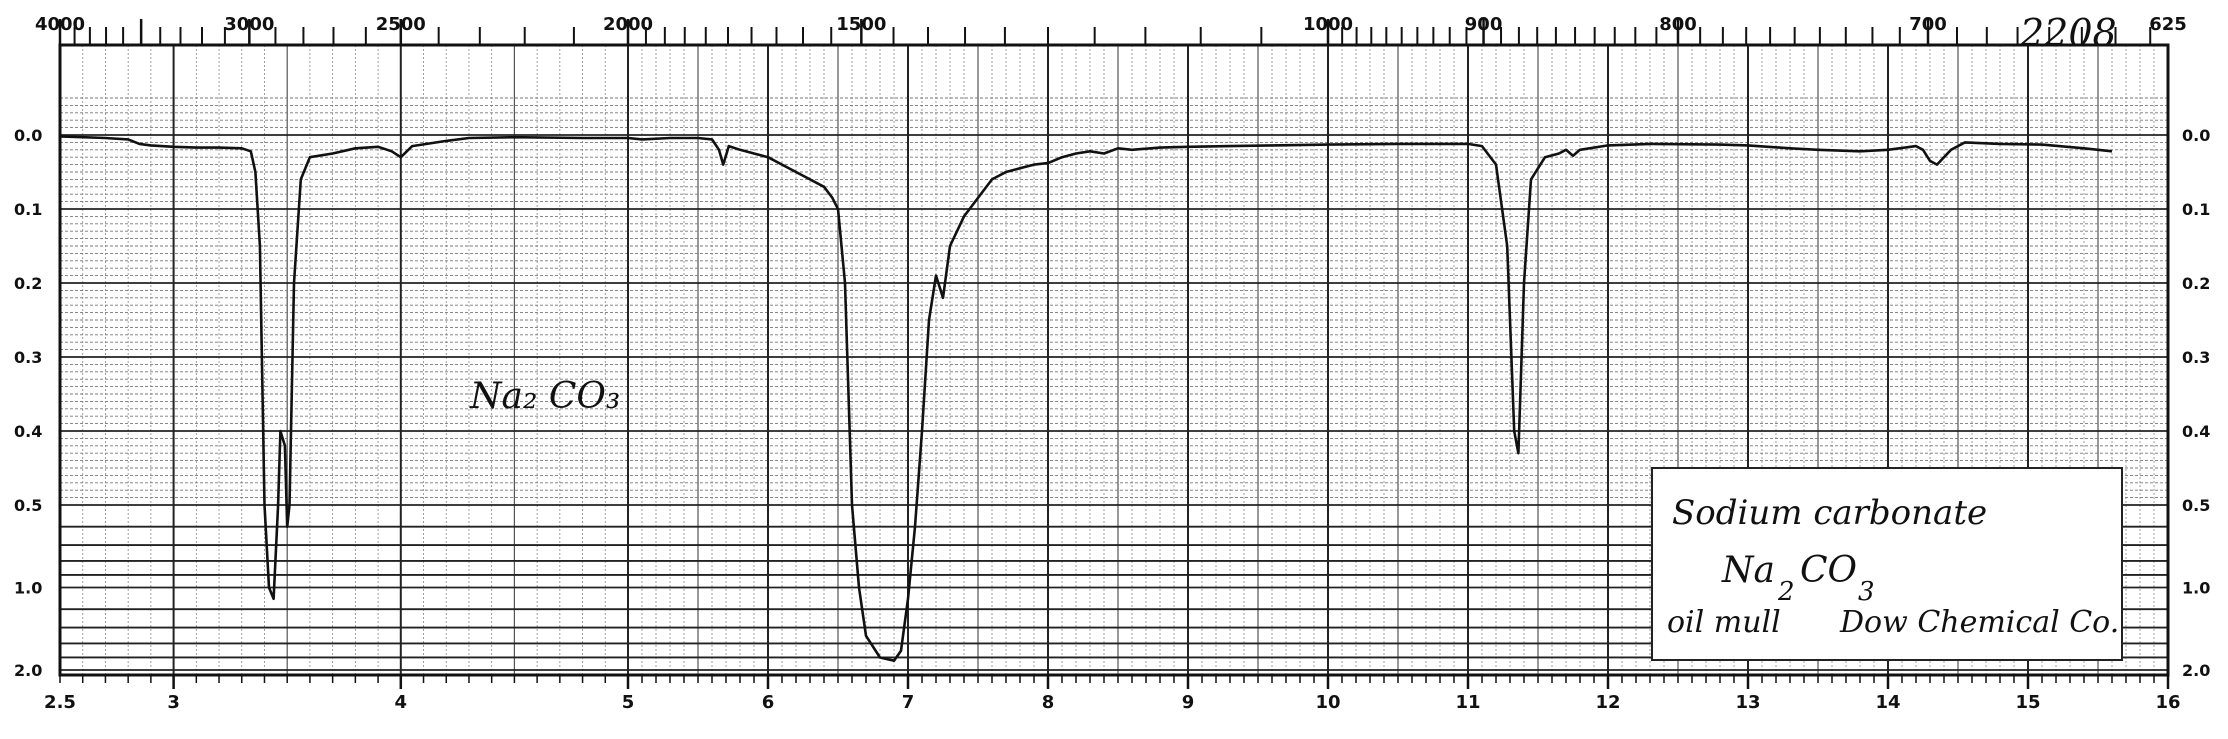  I want to click on bottom-tick-label: 6, so click(768, 702).